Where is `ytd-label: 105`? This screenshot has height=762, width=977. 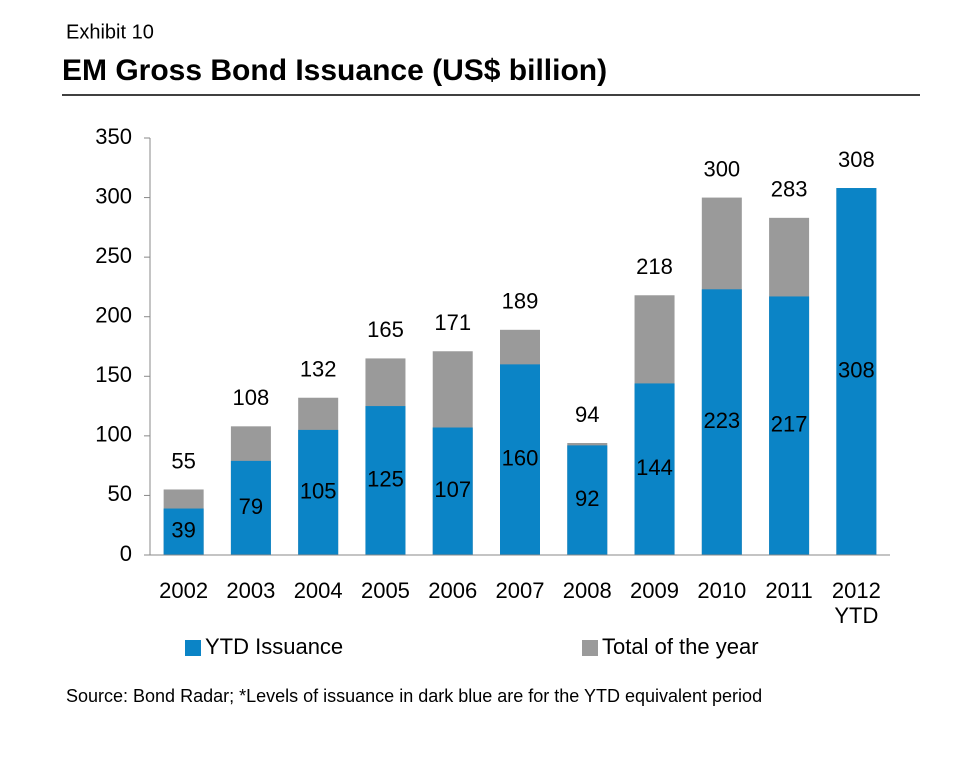
ytd-label: 105 is located at coordinates (318, 490).